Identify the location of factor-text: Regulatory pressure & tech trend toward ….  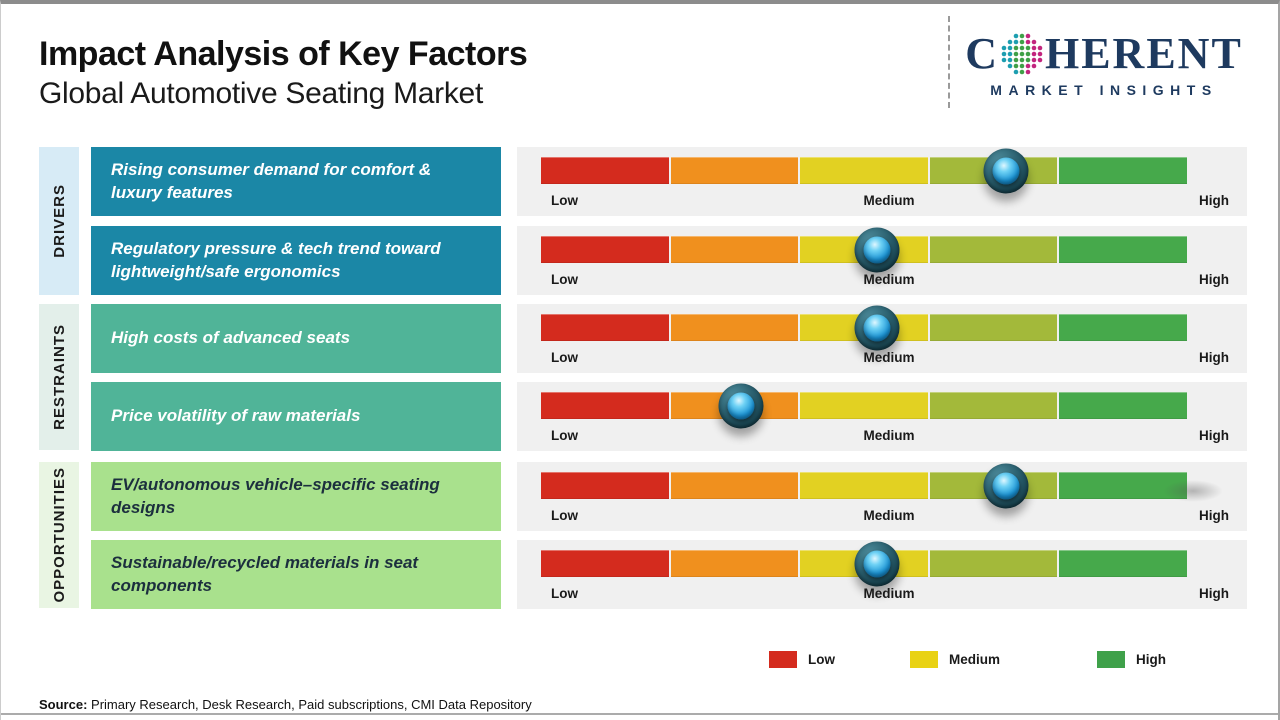
(276, 259).